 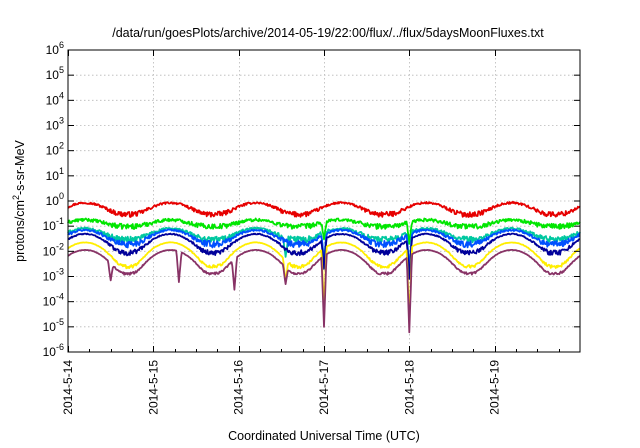 What do you see at coordinates (55, 149) in the screenshot?
I see `y-tick-label: 10²` at bounding box center [55, 149].